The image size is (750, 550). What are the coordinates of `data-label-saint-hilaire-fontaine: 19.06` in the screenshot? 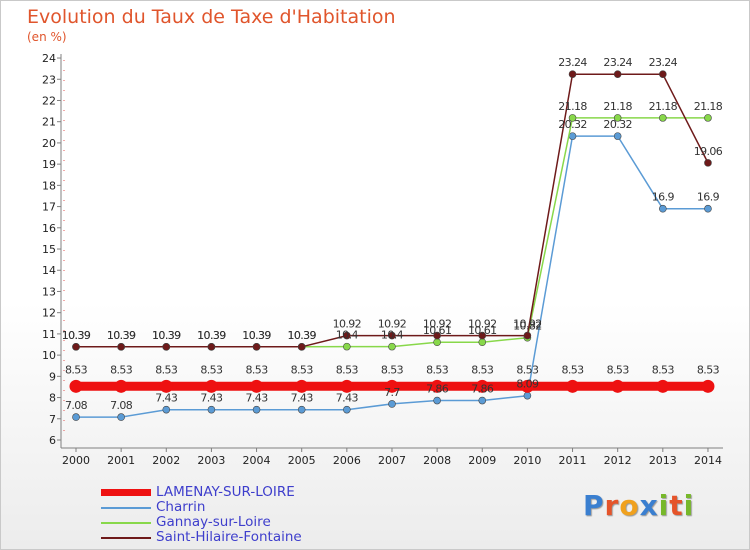 It's located at (708, 151).